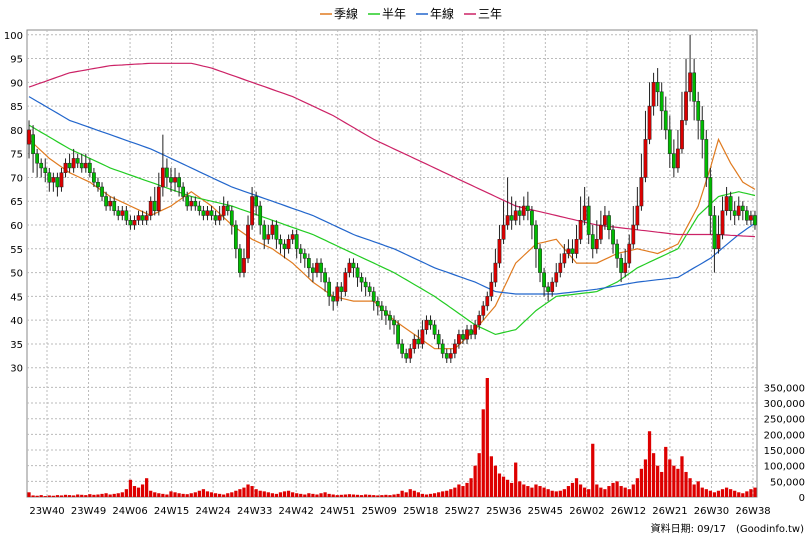 Image resolution: width=808 pixels, height=540 pixels. Describe the element at coordinates (802, 498) in the screenshot. I see `volume-tick-label-0: 0` at that location.